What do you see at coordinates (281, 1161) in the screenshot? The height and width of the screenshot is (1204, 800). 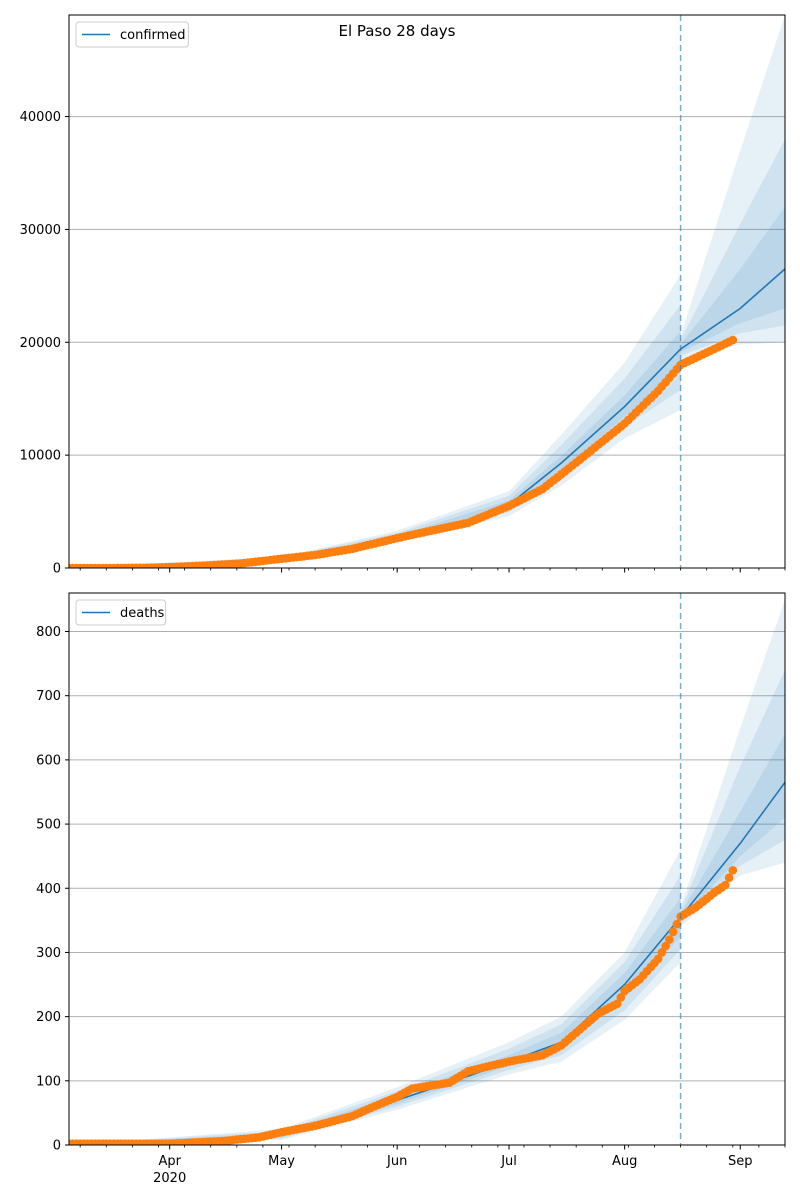 I see `x-tick-label: May` at bounding box center [281, 1161].